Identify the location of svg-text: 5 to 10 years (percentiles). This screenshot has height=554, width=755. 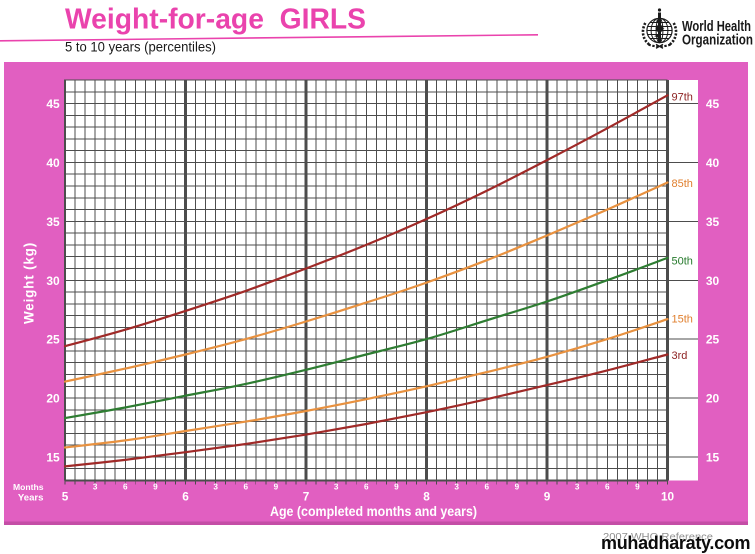
(140, 47).